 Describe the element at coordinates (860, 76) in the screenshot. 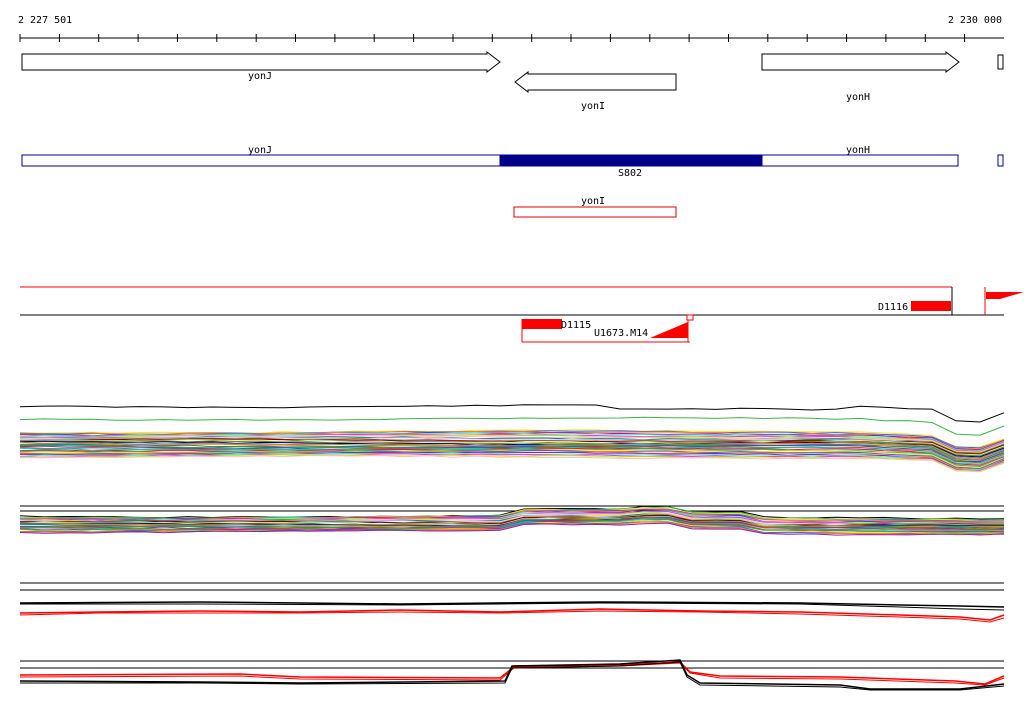

I see `gene-yonH: yonH` at that location.